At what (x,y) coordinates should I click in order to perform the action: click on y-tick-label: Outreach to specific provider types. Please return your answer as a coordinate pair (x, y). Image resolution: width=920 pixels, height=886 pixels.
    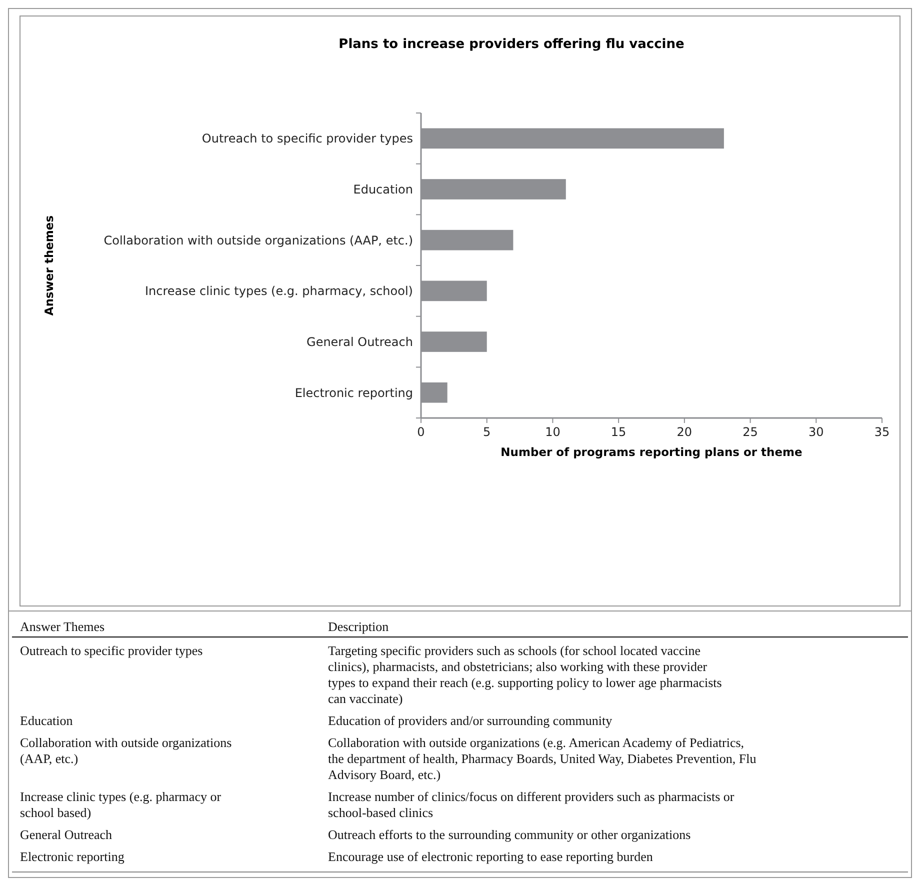
    Looking at the image, I should click on (307, 139).